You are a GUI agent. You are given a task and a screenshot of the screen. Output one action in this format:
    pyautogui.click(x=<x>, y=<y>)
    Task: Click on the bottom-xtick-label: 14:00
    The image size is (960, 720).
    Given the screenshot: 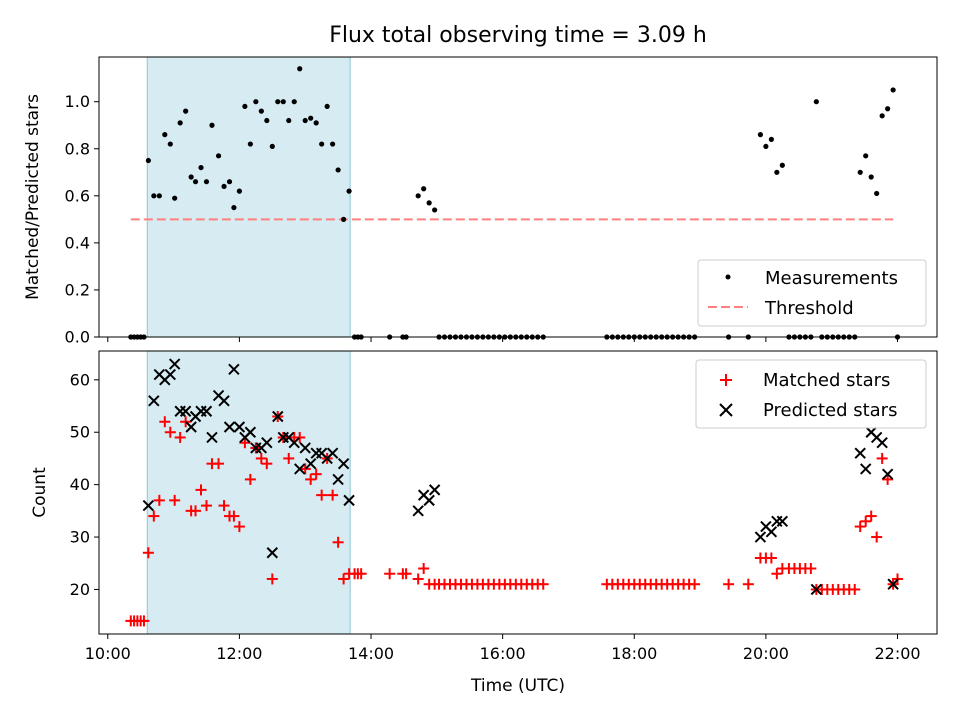 What is the action you would take?
    pyautogui.click(x=371, y=653)
    